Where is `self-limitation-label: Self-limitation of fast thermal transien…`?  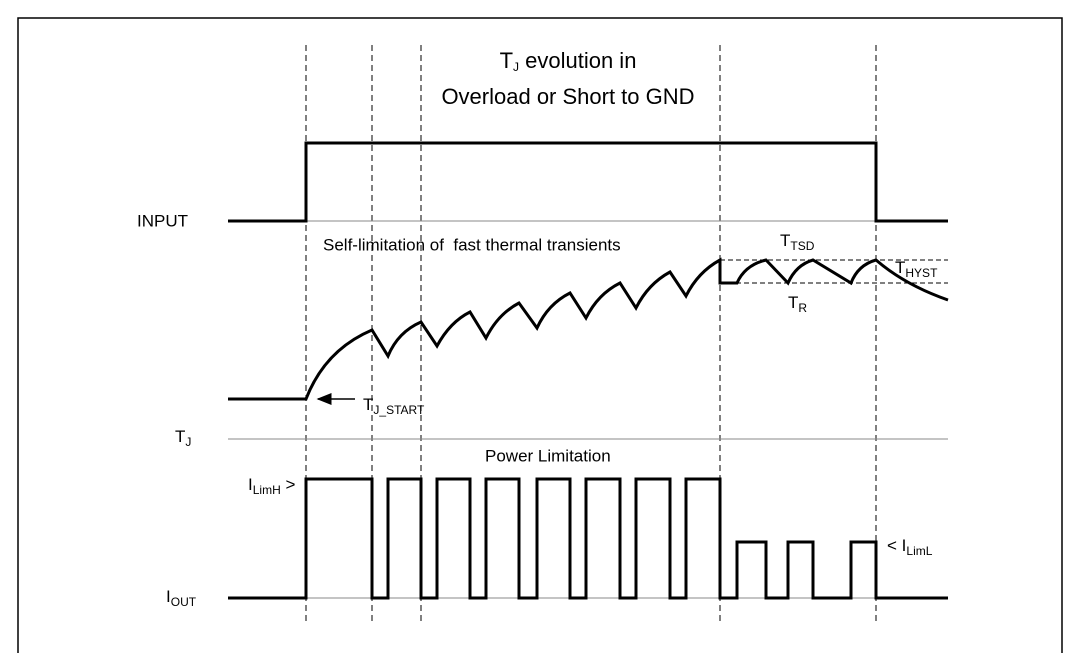 self-limitation-label: Self-limitation of fast thermal transien… is located at coordinates (472, 244).